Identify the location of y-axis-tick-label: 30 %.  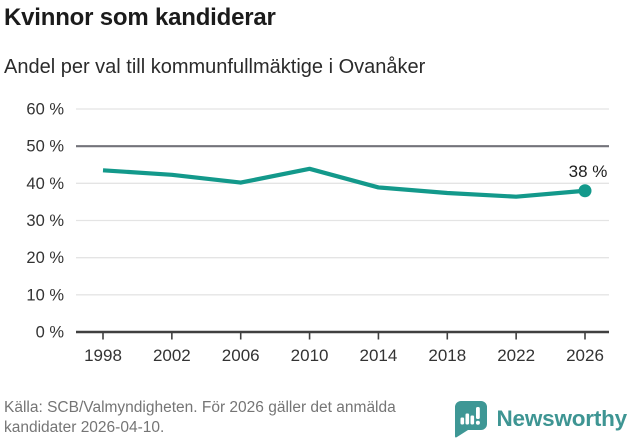
(45, 221).